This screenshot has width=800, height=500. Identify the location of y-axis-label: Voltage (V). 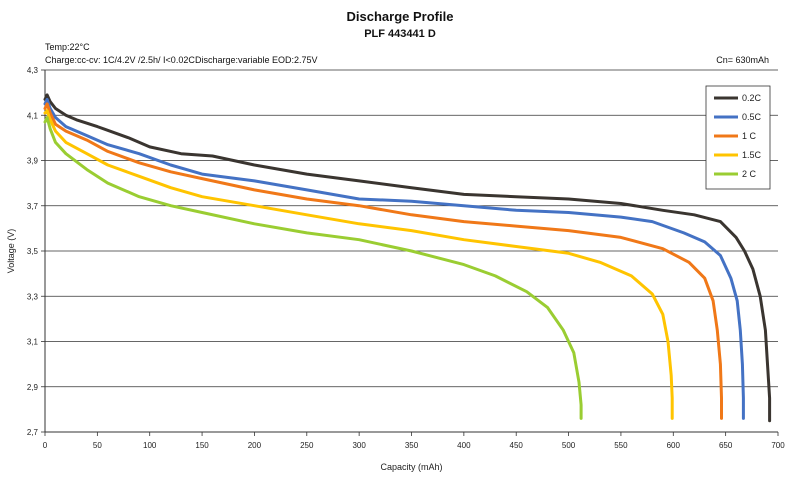
(11, 251).